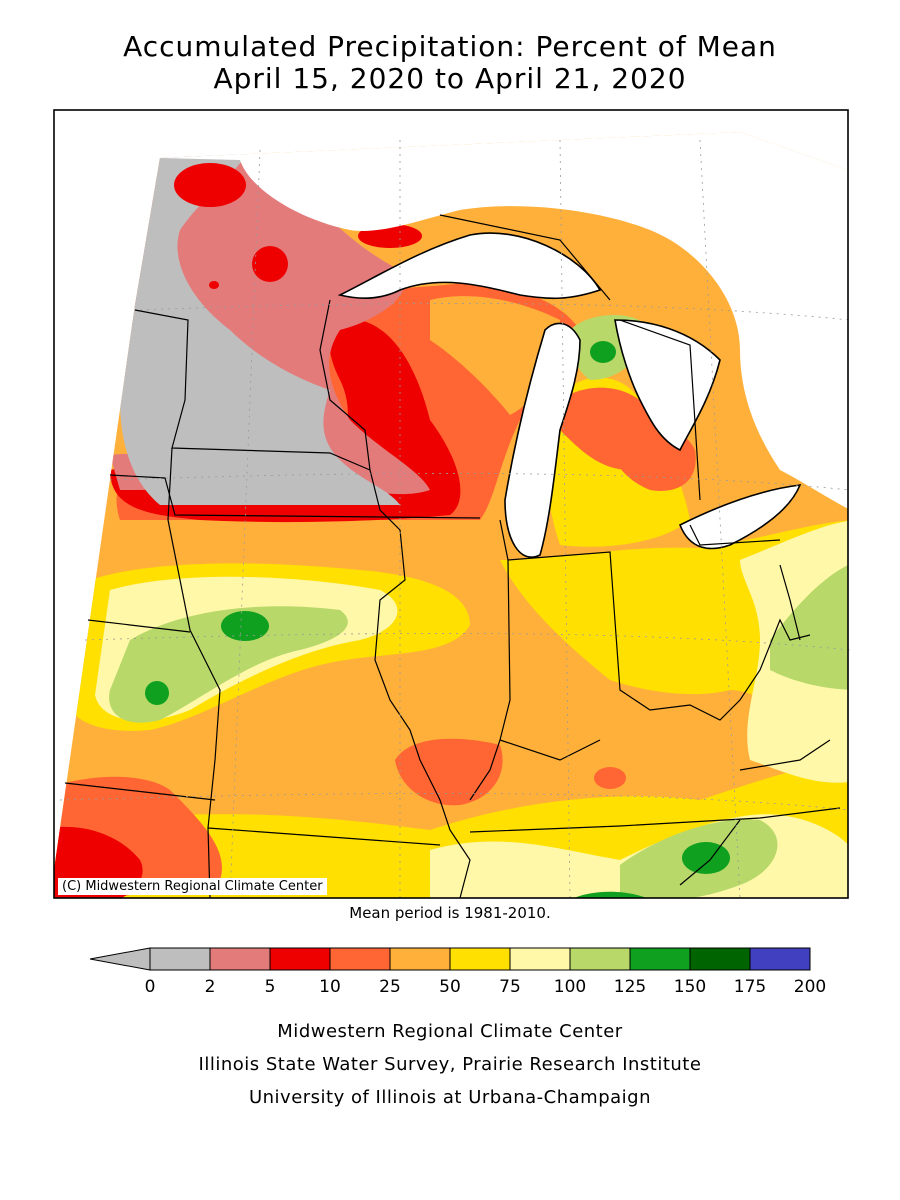 Image resolution: width=900 pixels, height=1200 pixels. I want to click on lake-erie, so click(740, 517).